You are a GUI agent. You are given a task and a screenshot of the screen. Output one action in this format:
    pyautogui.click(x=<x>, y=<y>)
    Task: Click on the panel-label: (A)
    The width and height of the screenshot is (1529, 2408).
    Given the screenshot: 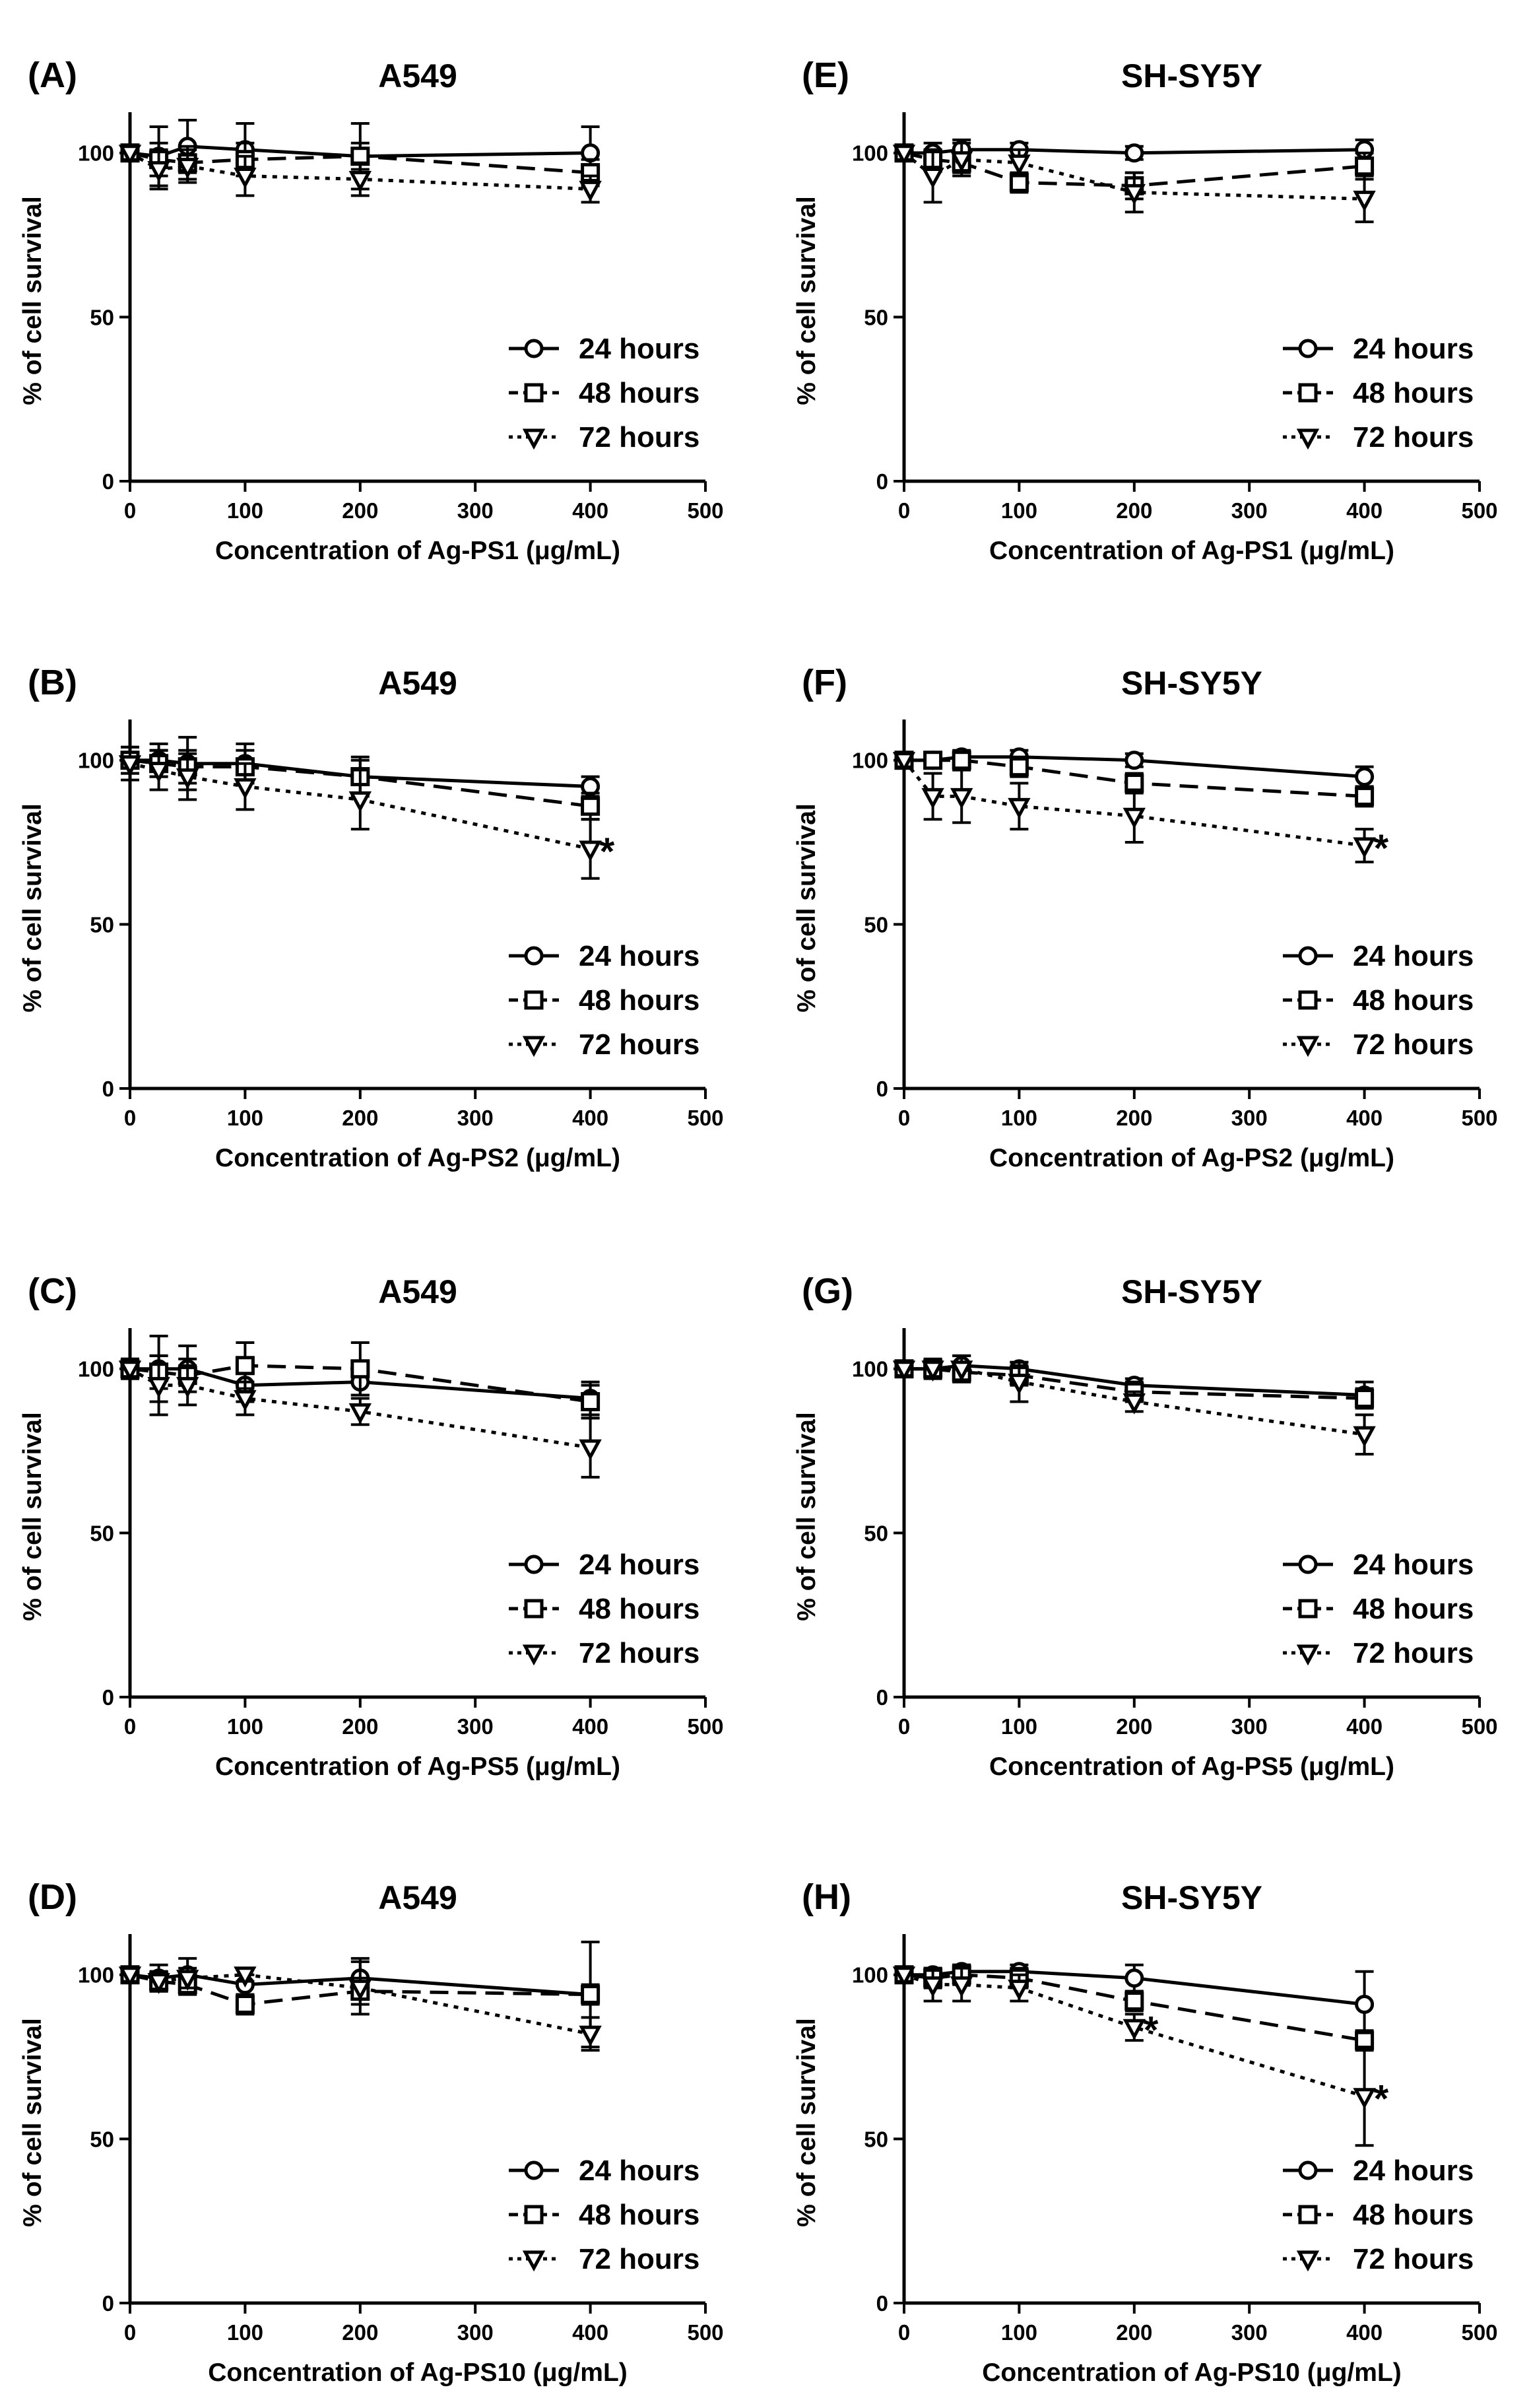 What is the action you would take?
    pyautogui.click(x=53, y=75)
    